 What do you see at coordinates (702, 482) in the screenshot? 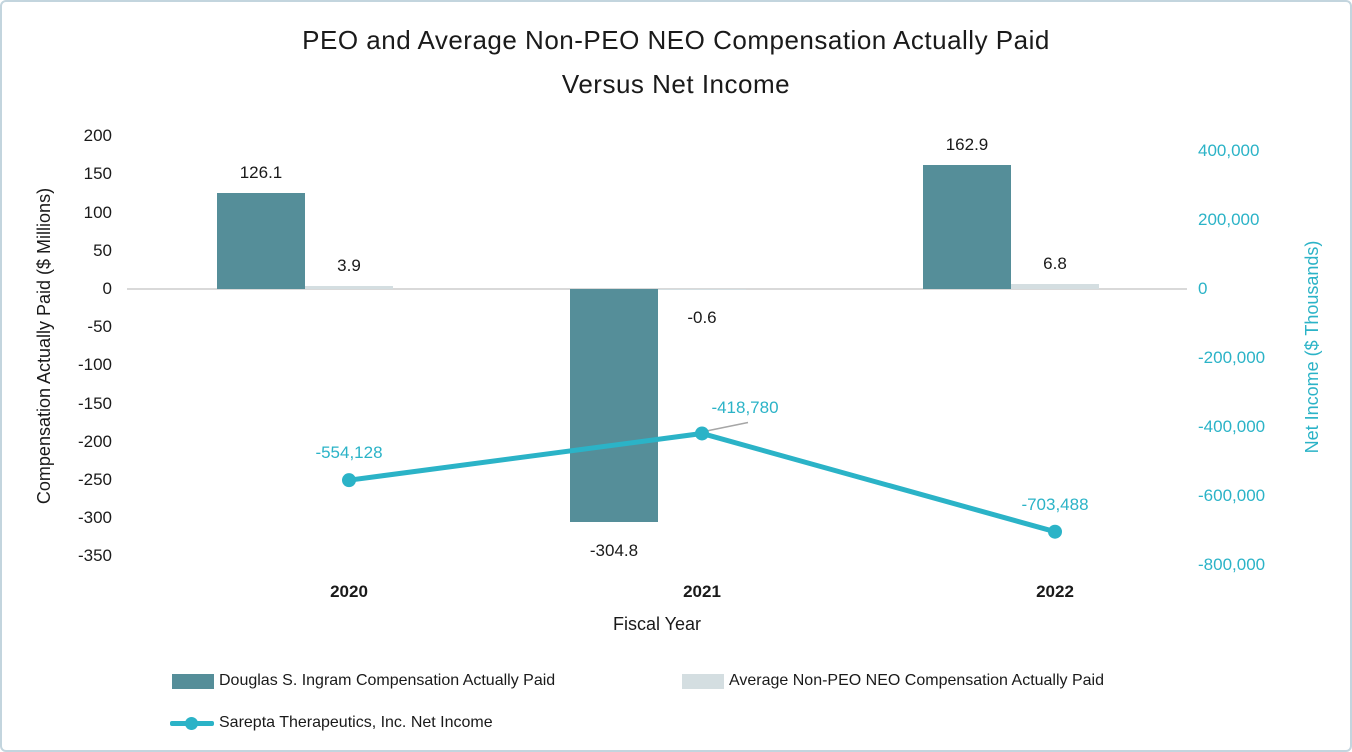
I see `net-income-line` at bounding box center [702, 482].